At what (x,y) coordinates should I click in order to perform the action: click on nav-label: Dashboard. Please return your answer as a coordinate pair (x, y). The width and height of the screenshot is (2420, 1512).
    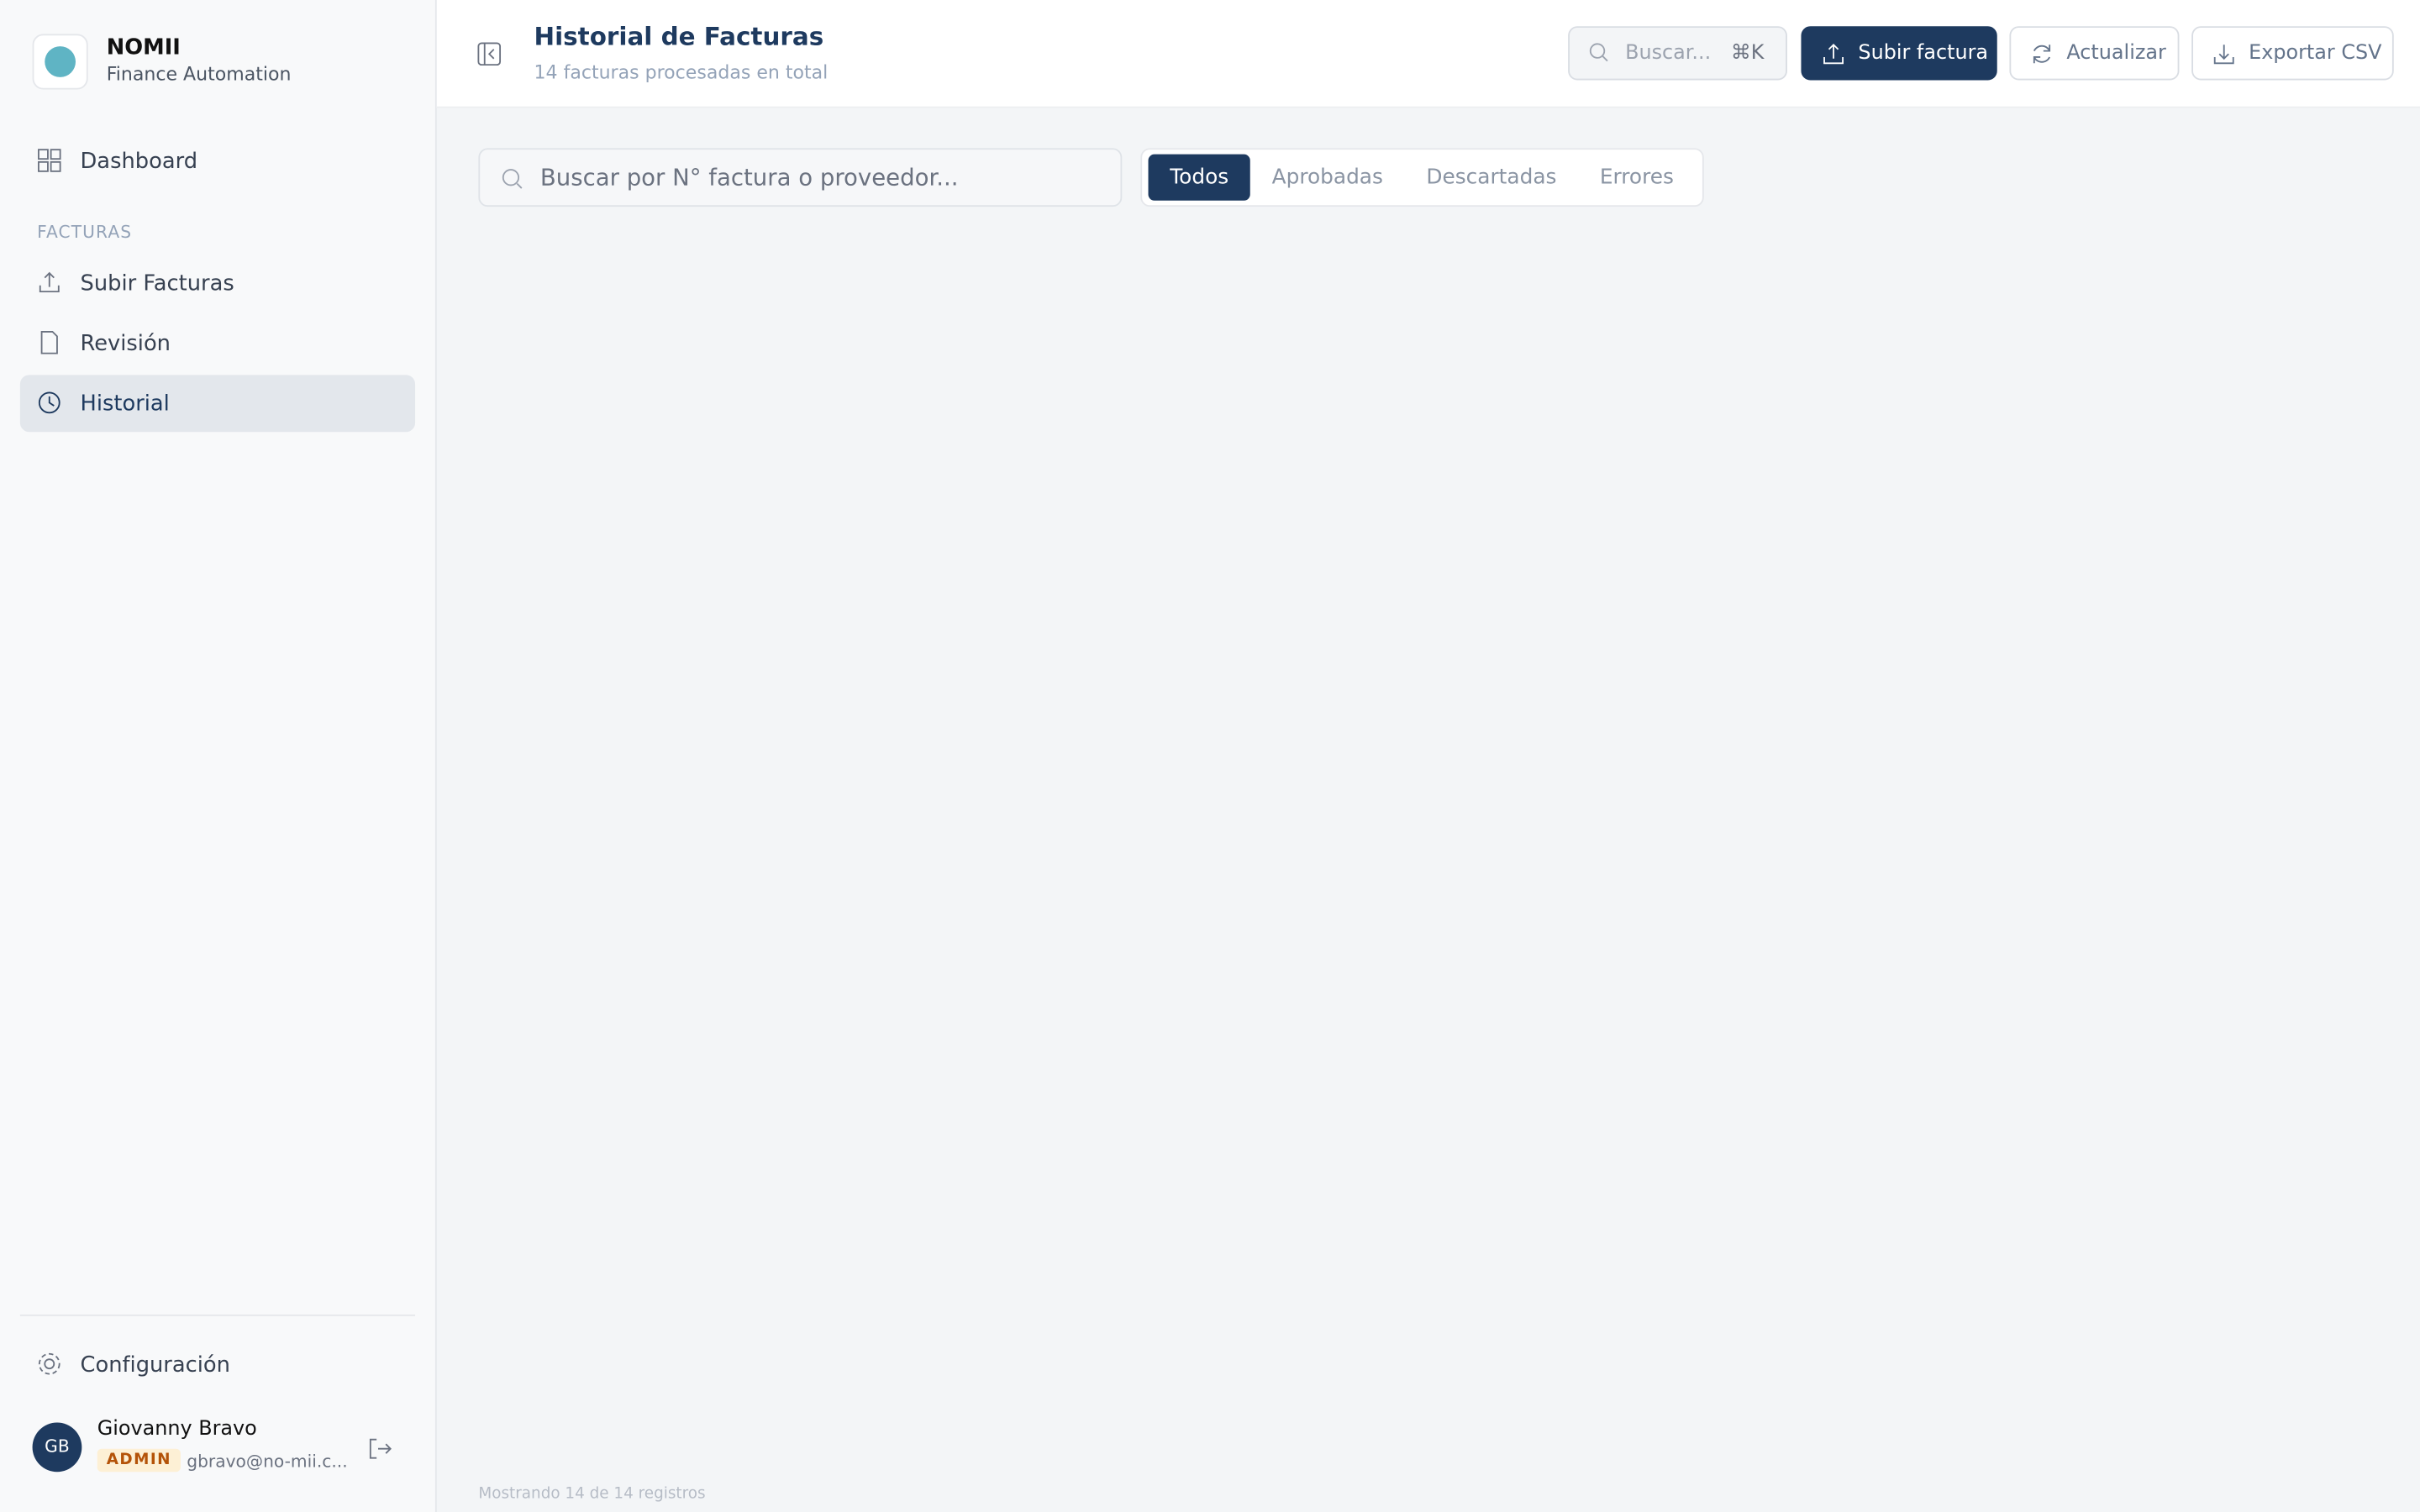
    Looking at the image, I should click on (139, 161).